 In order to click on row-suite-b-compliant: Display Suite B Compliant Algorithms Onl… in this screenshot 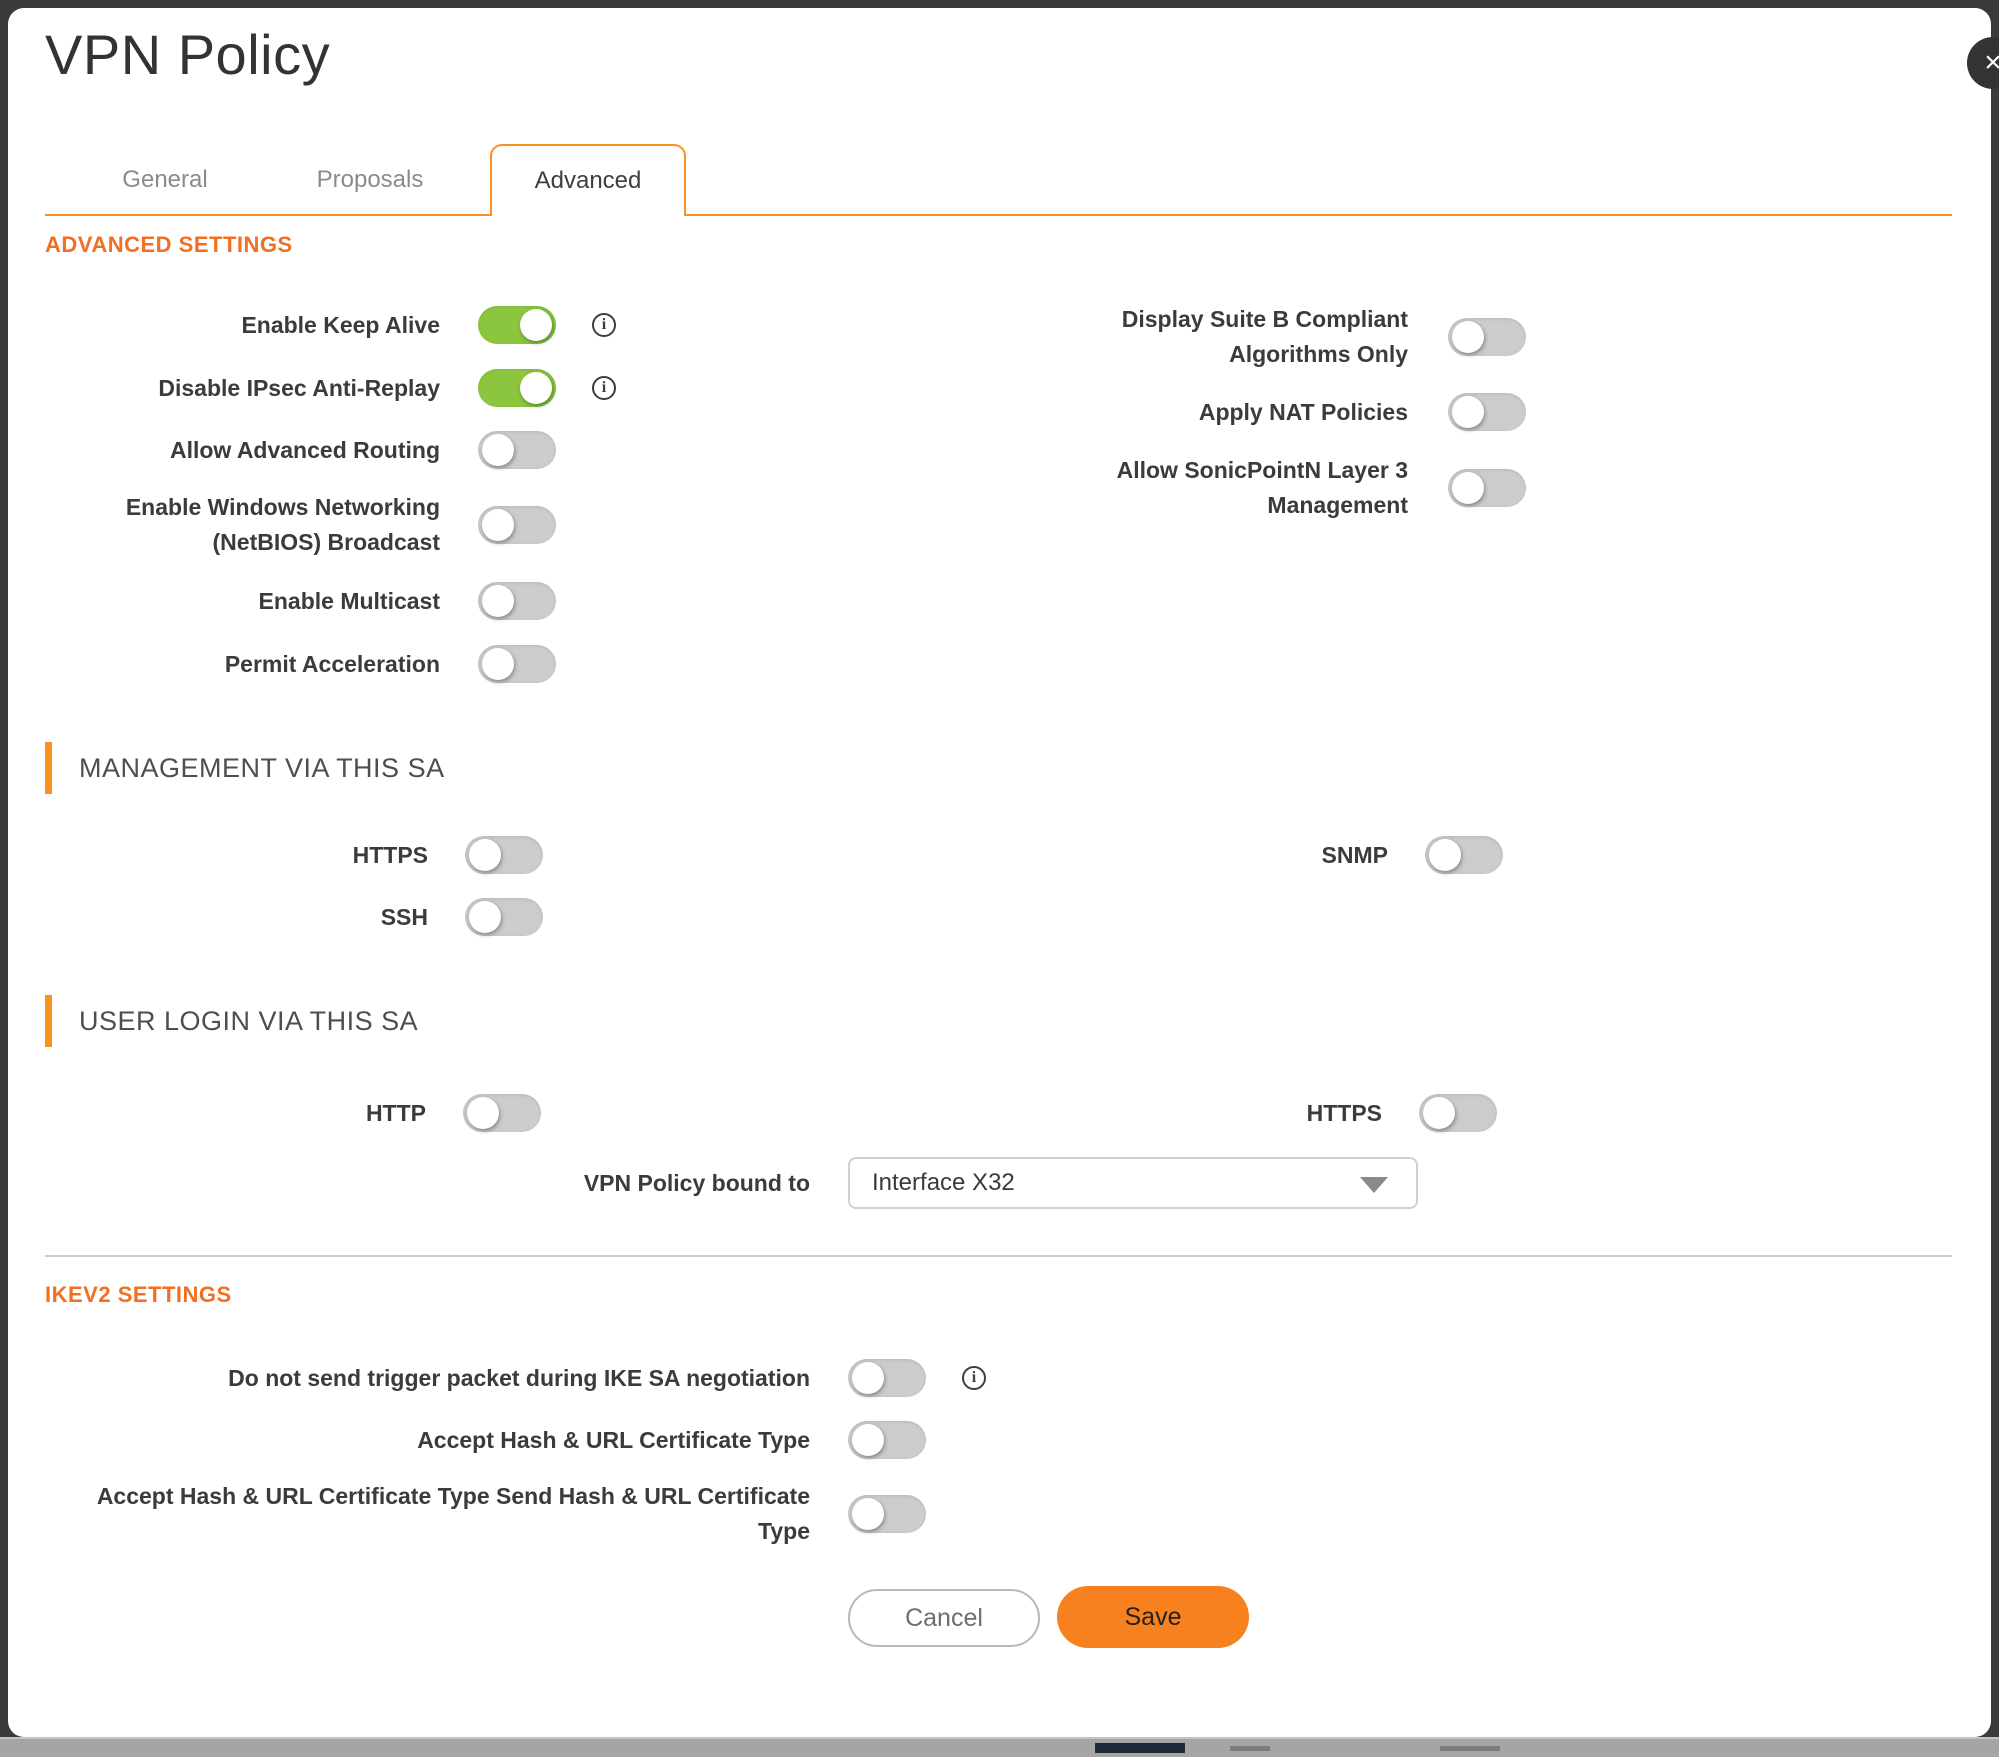, I will do `click(1285, 337)`.